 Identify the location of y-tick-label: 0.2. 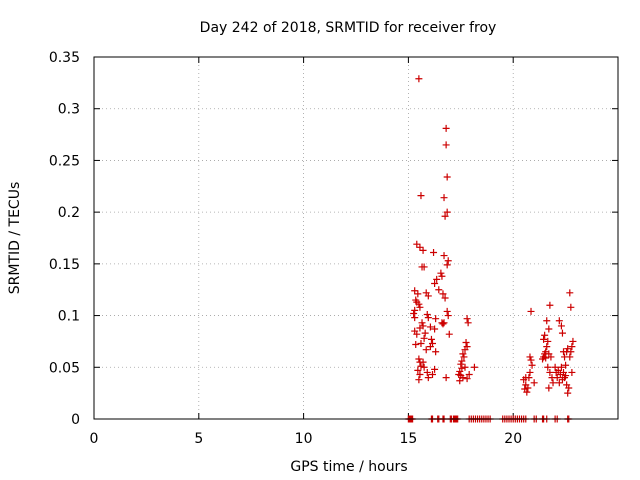
(69, 213).